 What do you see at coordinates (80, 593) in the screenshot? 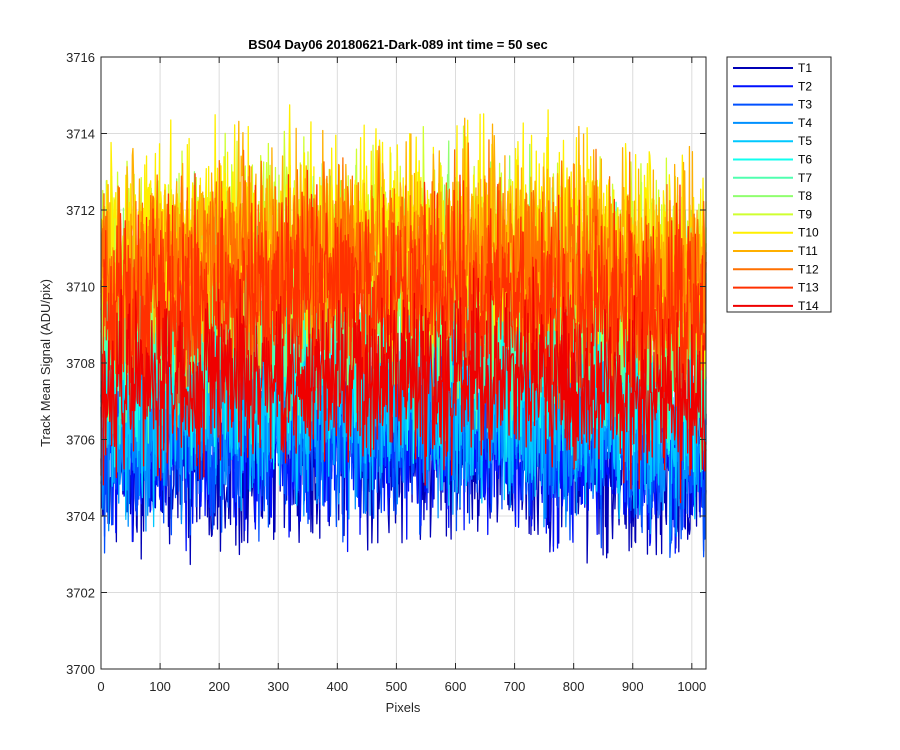
I see `y-tick-label: 3702` at bounding box center [80, 593].